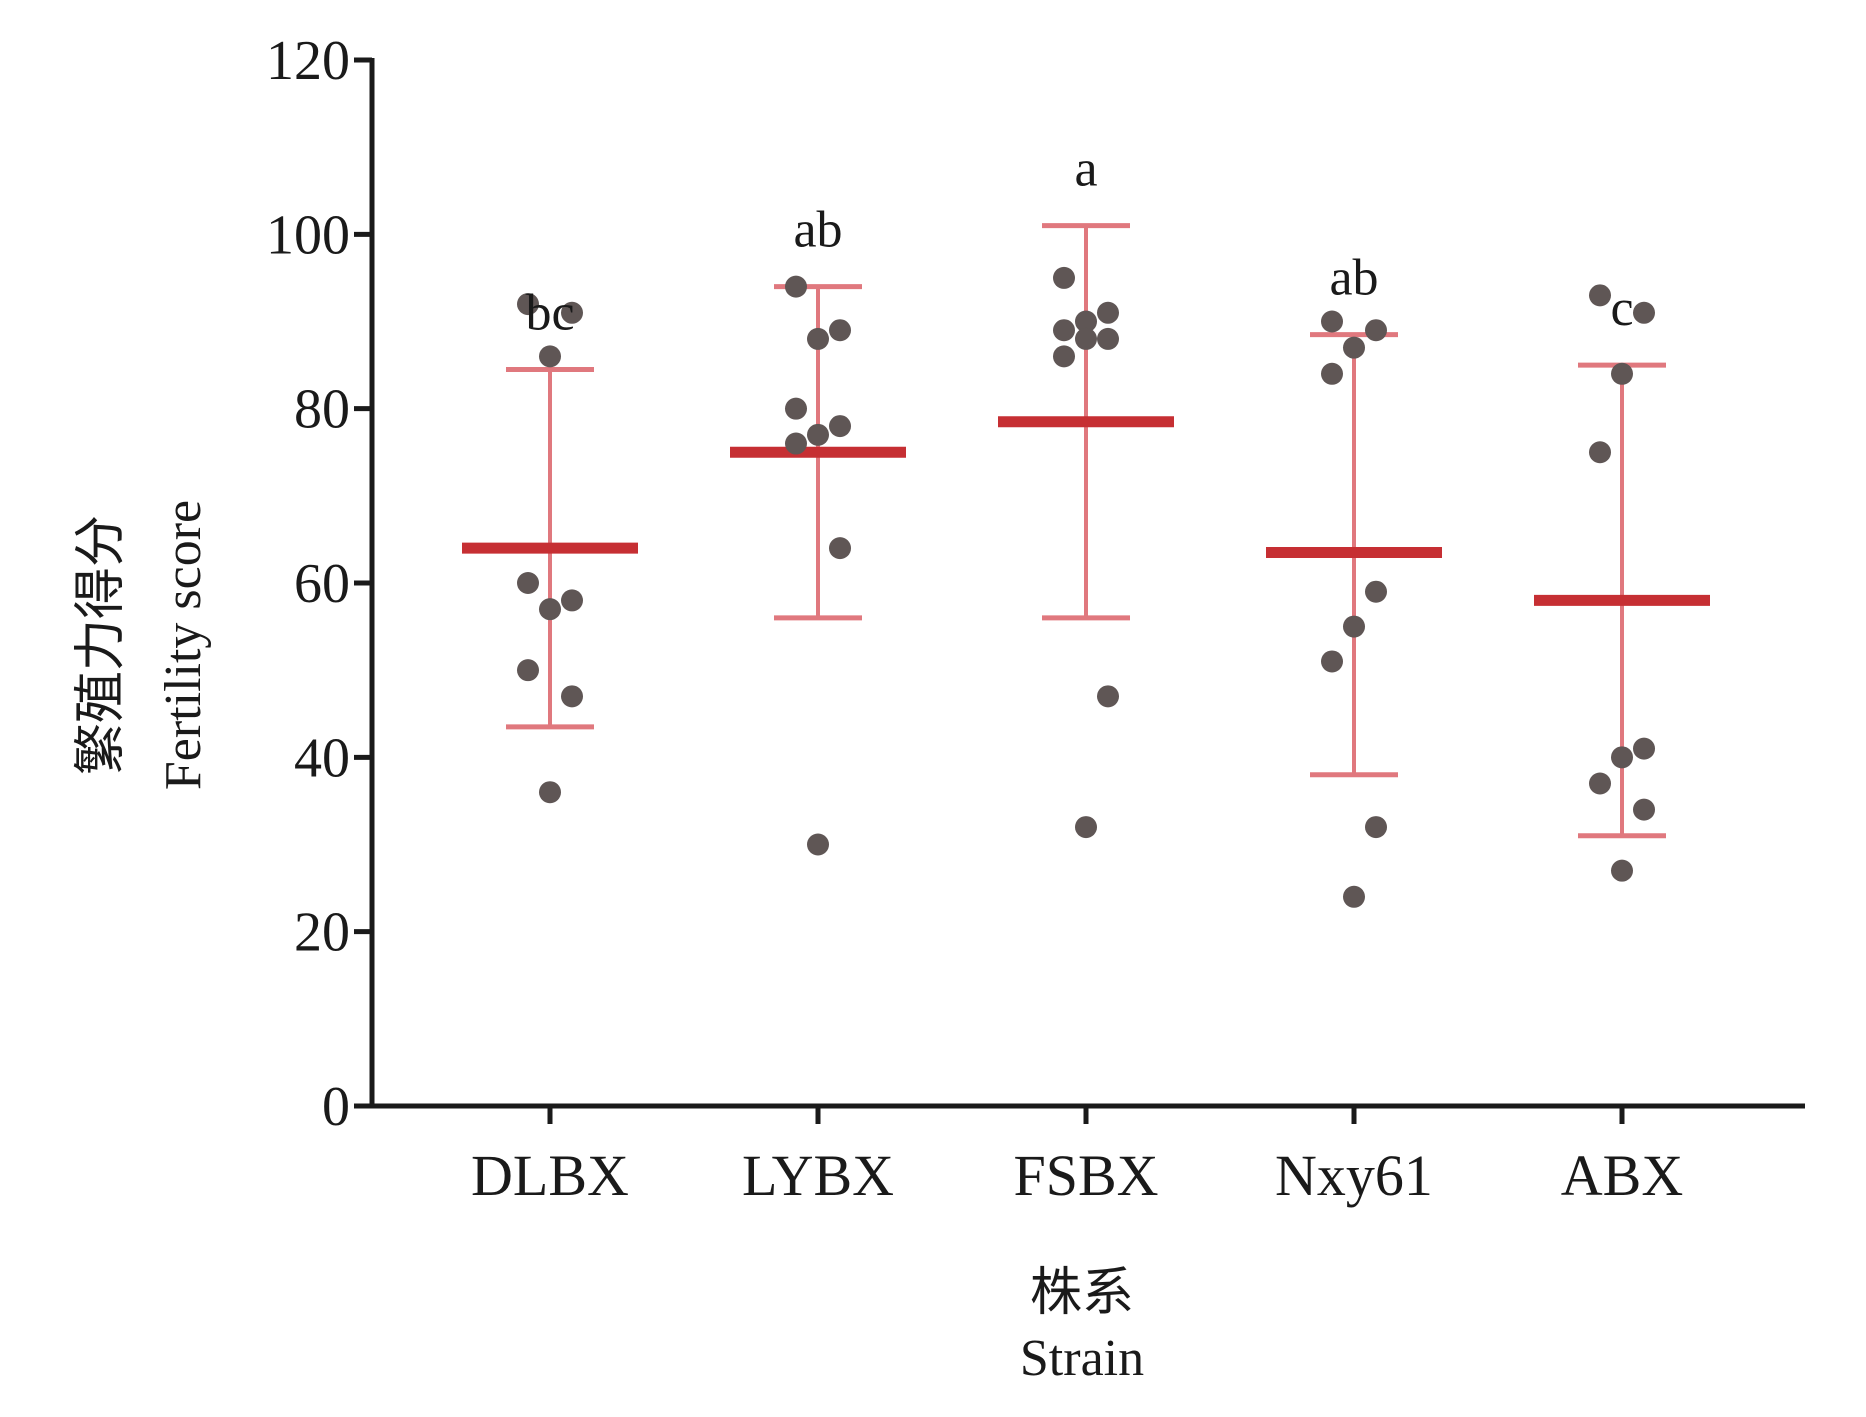 The width and height of the screenshot is (1866, 1417). I want to click on group-dlbx: bc, so click(550, 544).